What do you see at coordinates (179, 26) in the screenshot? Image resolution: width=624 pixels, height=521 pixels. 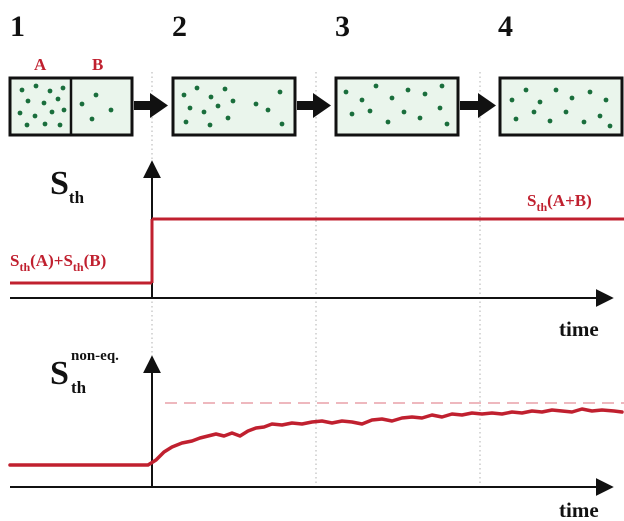 I see `stage-number-2: 2` at bounding box center [179, 26].